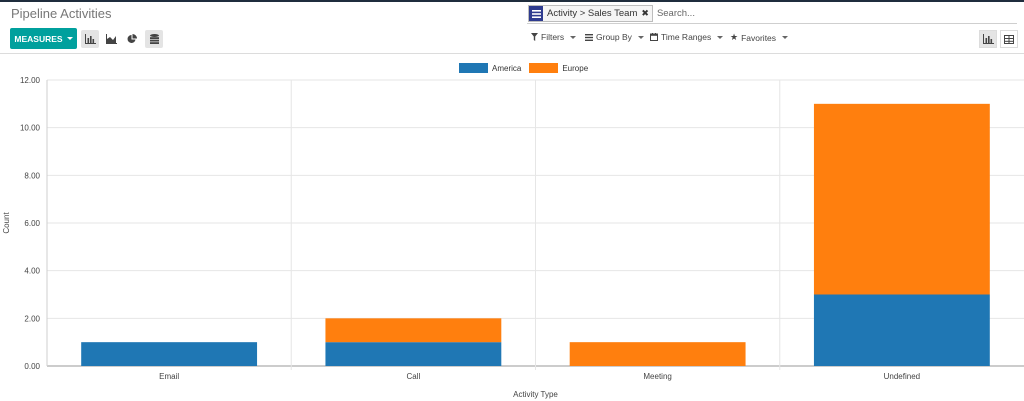 This screenshot has width=1024, height=401. I want to click on x-tick-label: Call, so click(413, 376).